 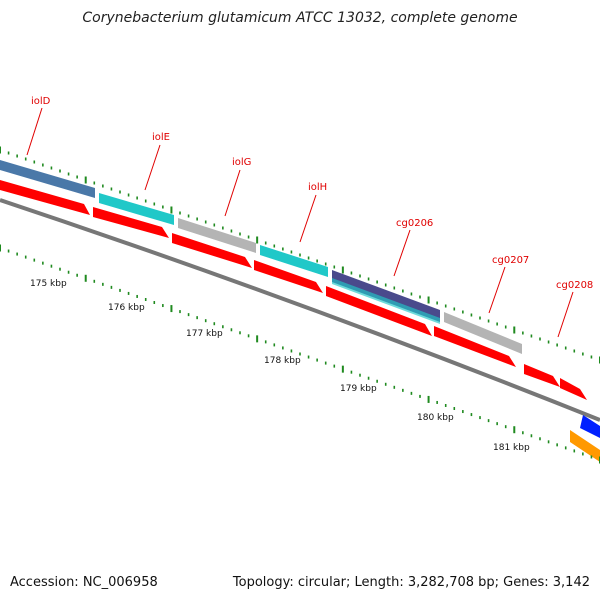 What do you see at coordinates (232, 193) in the screenshot?
I see `label-line-iolg` at bounding box center [232, 193].